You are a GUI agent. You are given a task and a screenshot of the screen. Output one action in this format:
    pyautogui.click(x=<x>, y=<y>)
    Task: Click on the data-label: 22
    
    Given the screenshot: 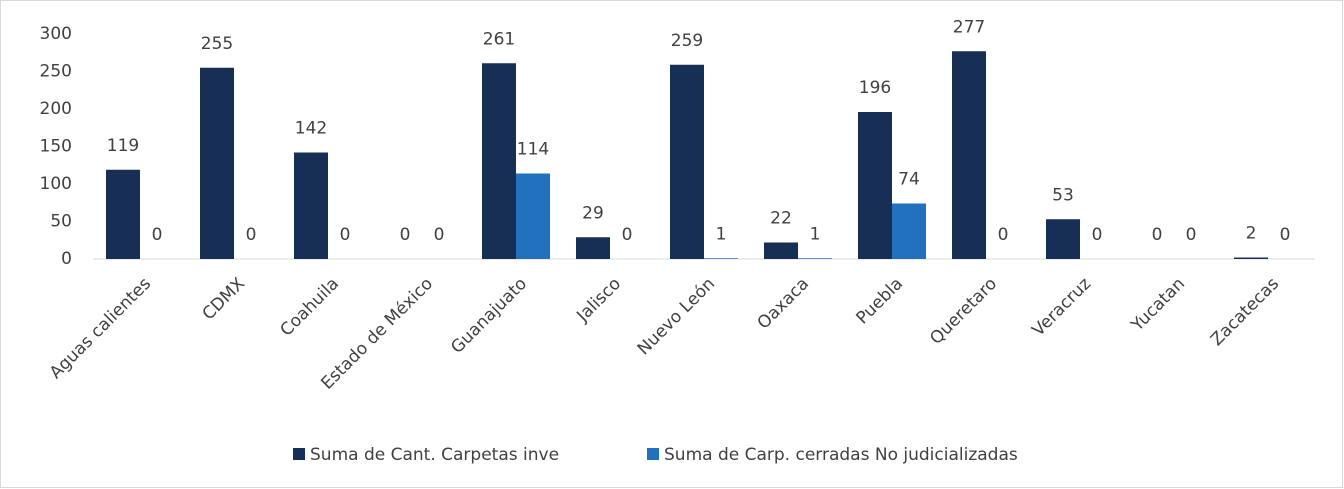 What is the action you would take?
    pyautogui.click(x=781, y=219)
    